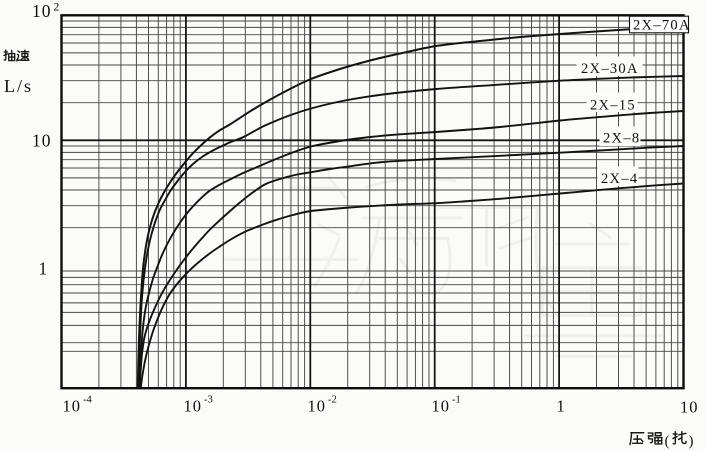  What do you see at coordinates (619, 179) in the screenshot?
I see `svg-text: 2X–4` at bounding box center [619, 179].